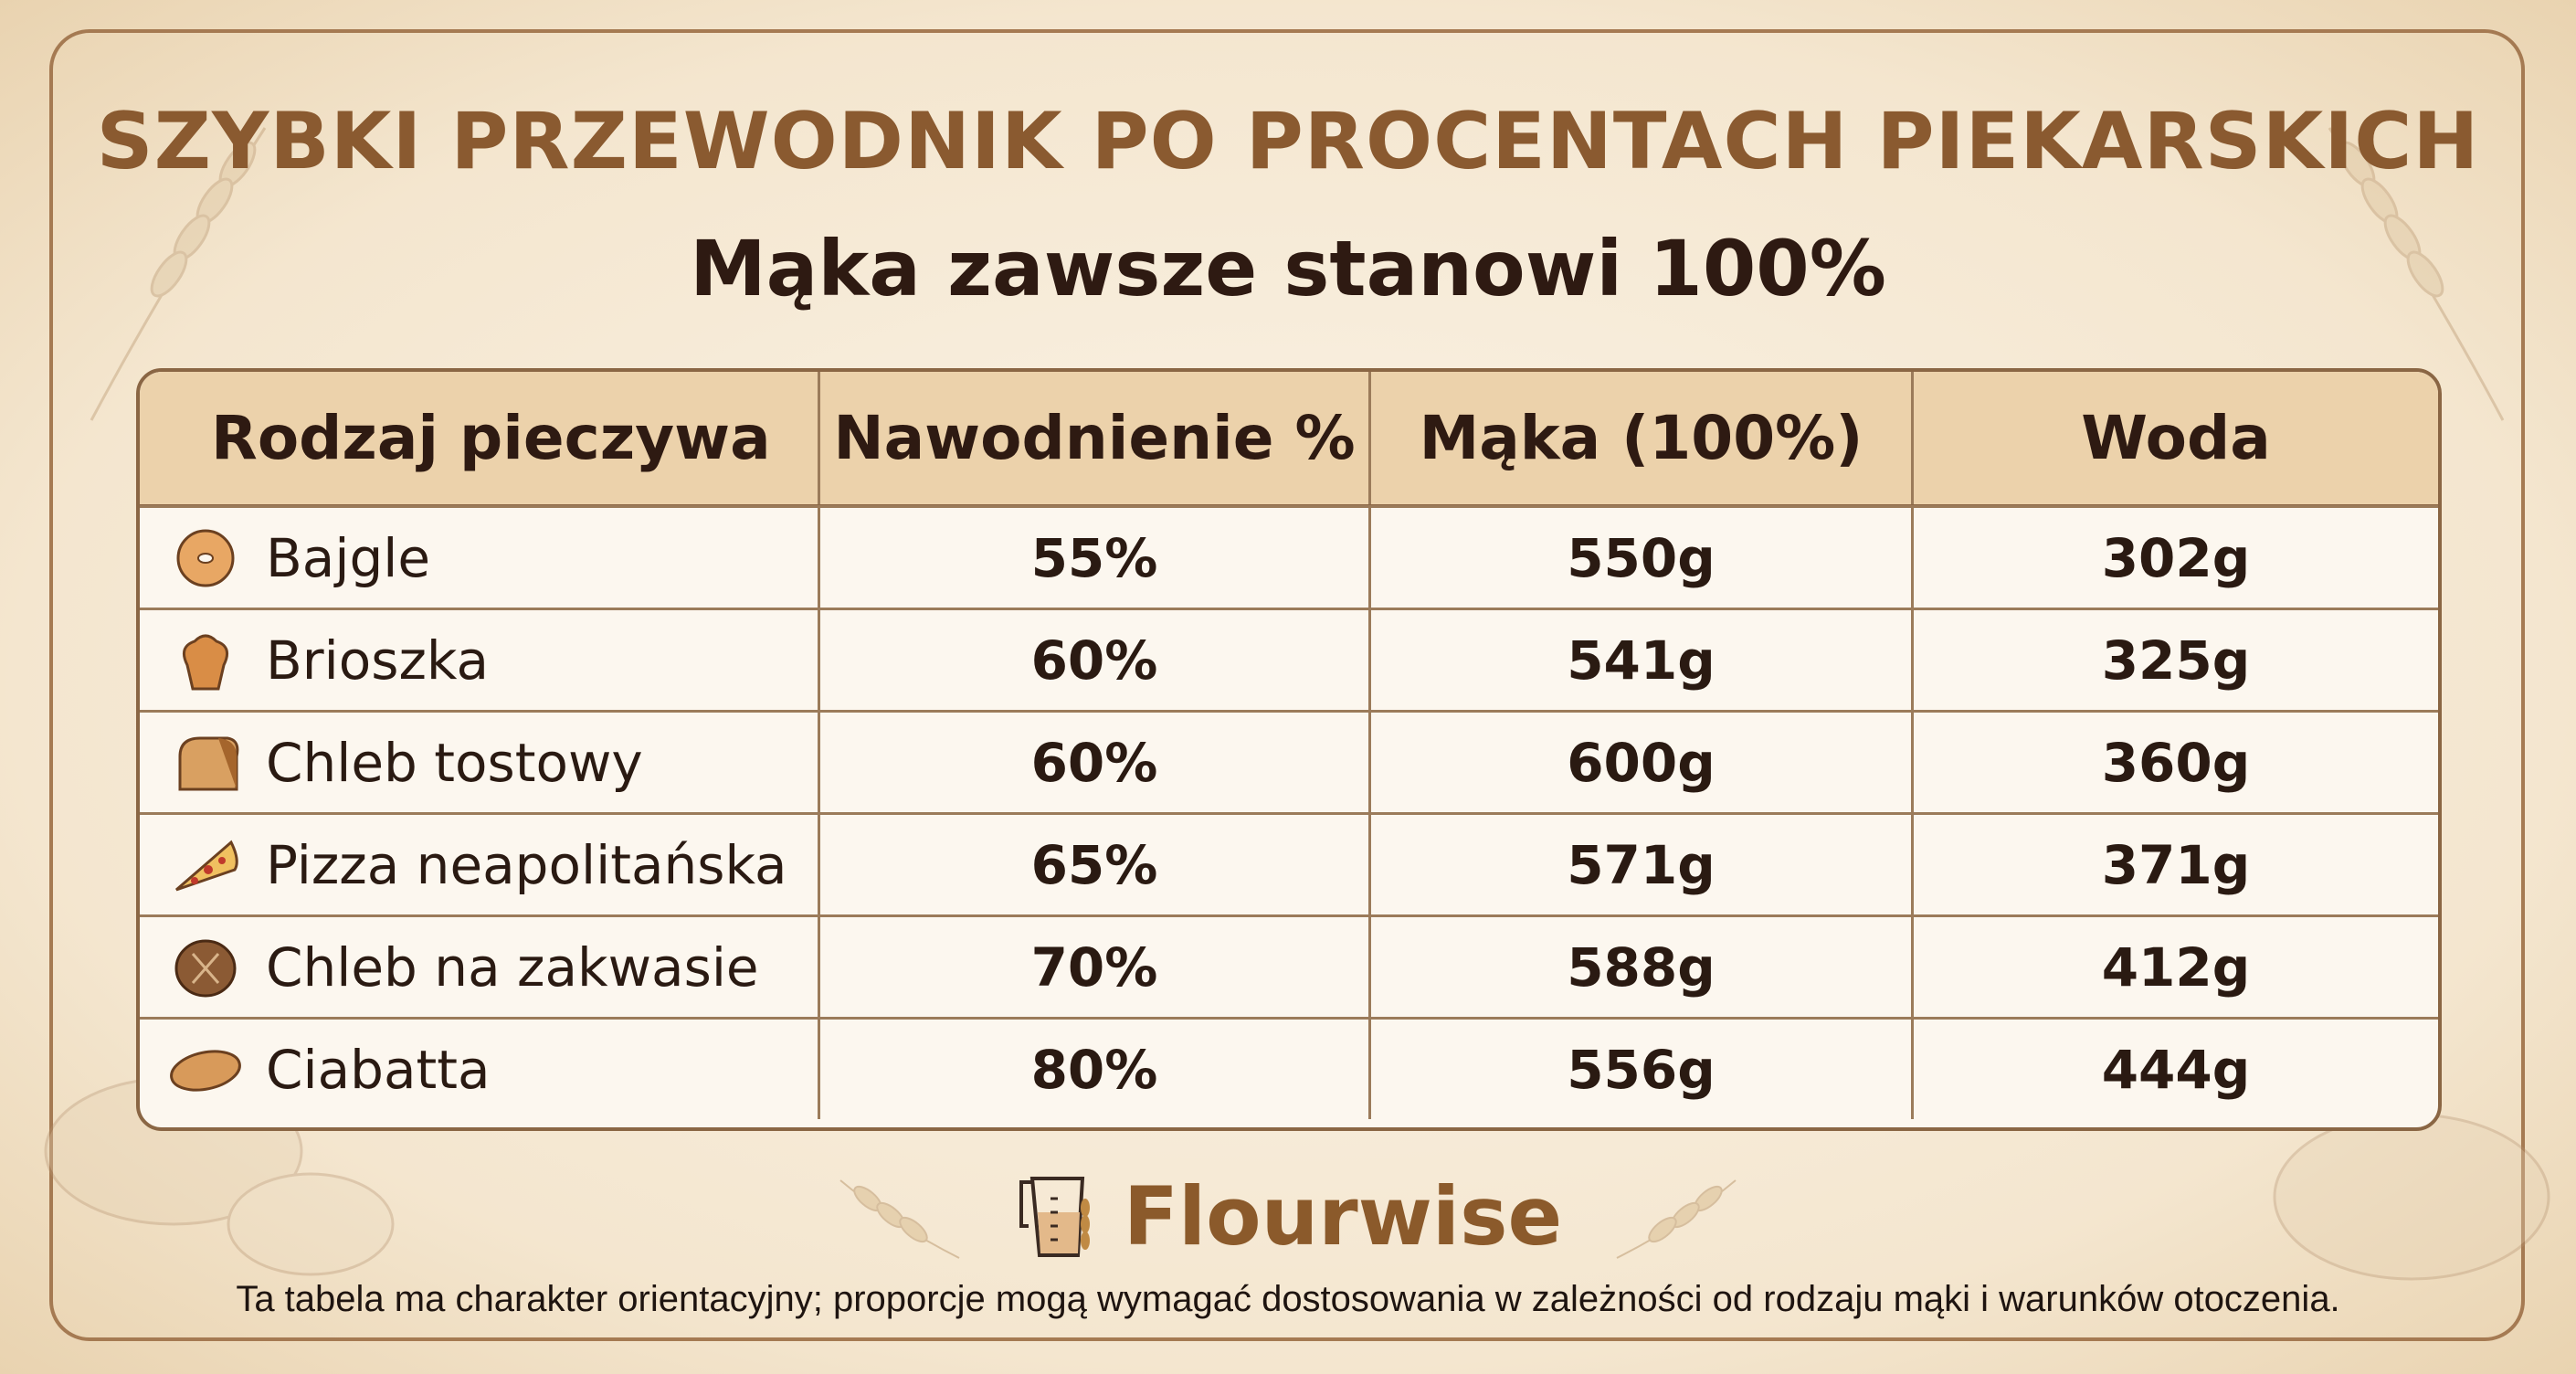 The image size is (2576, 1374). Describe the element at coordinates (1639, 1069) in the screenshot. I see `flour-cell: 556g` at that location.